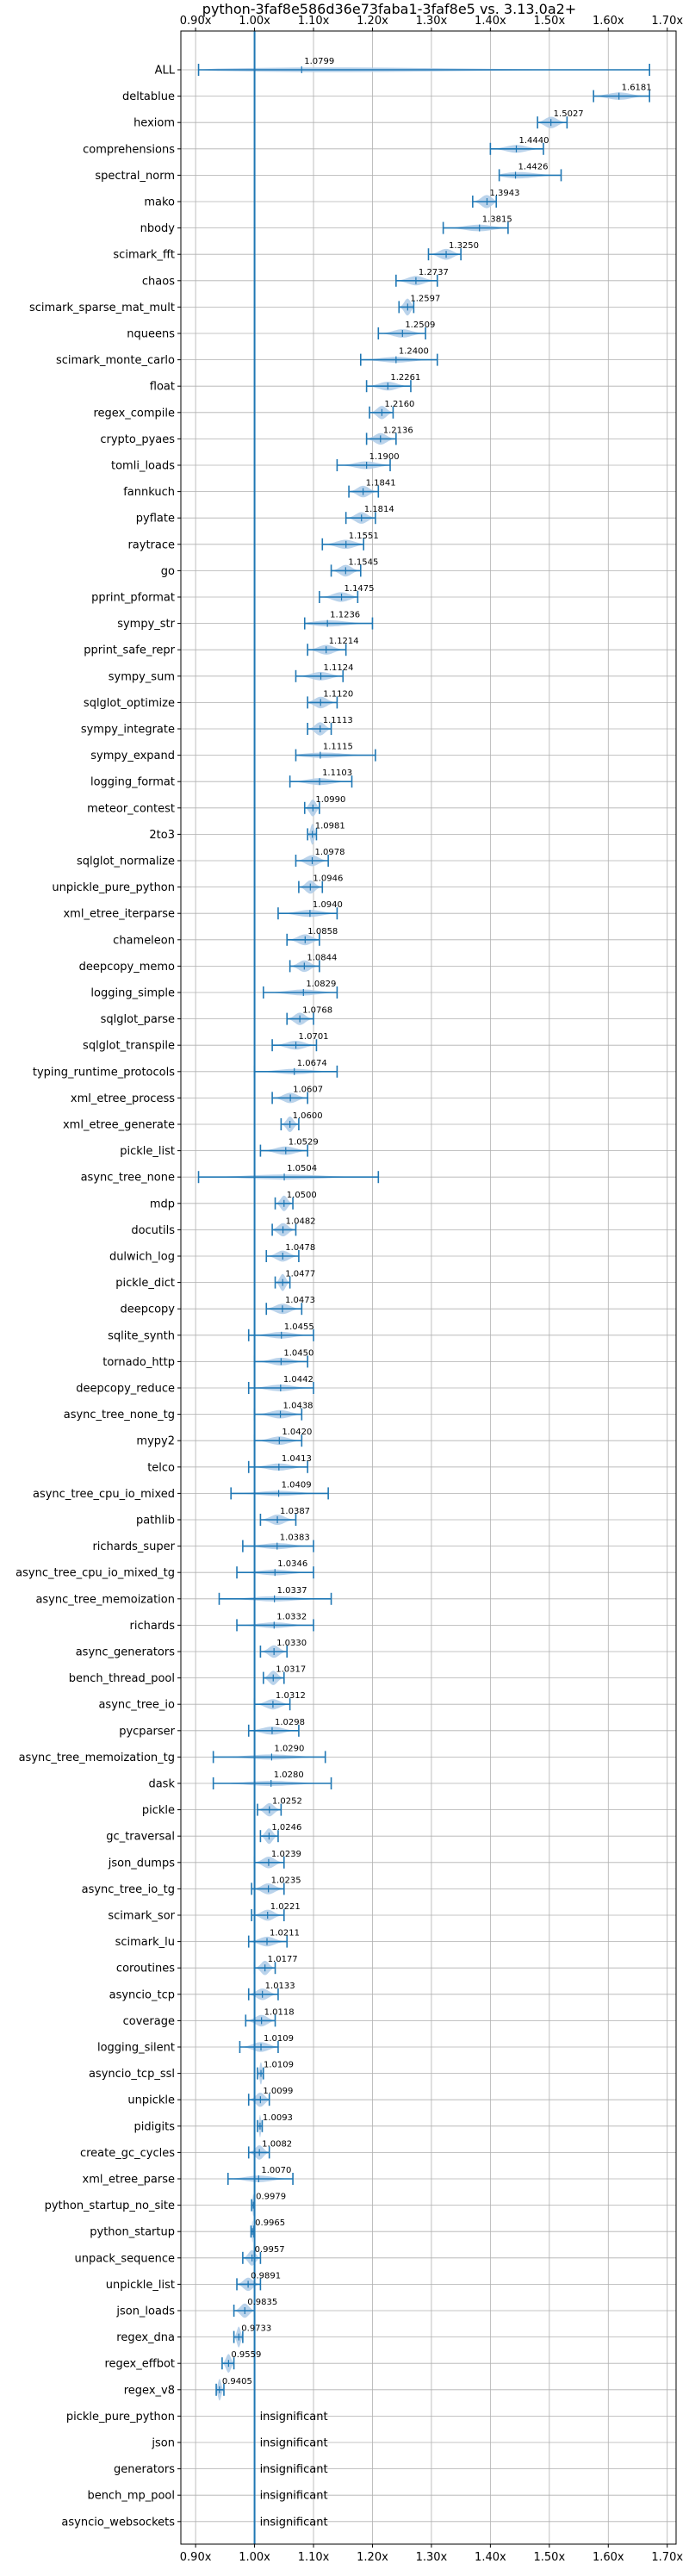 Image resolution: width=689 pixels, height=2576 pixels. What do you see at coordinates (158, 1811) in the screenshot?
I see `category-label: pickle` at bounding box center [158, 1811].